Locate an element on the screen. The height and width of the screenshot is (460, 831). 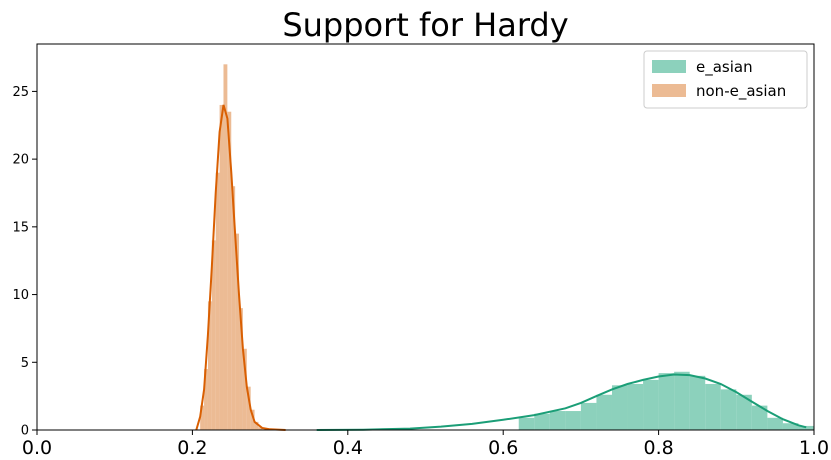
y-tick-label: 0 is located at coordinates (25, 431).